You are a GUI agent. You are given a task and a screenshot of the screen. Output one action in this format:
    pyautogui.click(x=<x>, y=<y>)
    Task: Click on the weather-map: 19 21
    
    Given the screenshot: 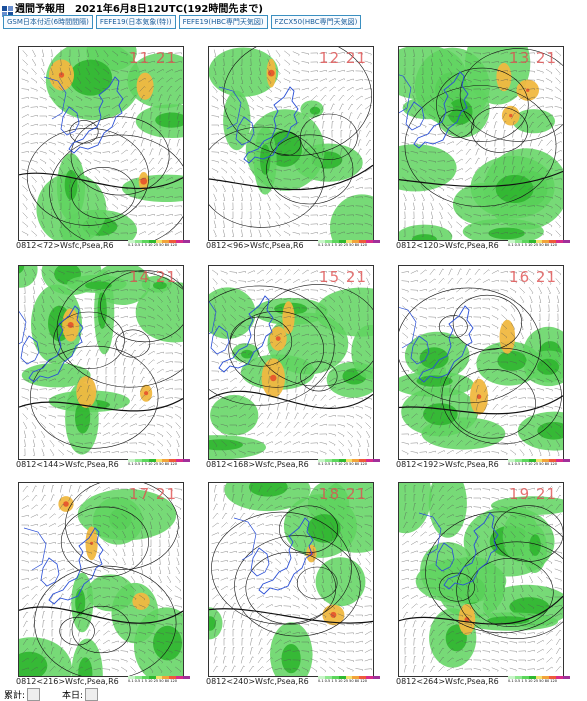 What is the action you would take?
    pyautogui.click(x=481, y=579)
    